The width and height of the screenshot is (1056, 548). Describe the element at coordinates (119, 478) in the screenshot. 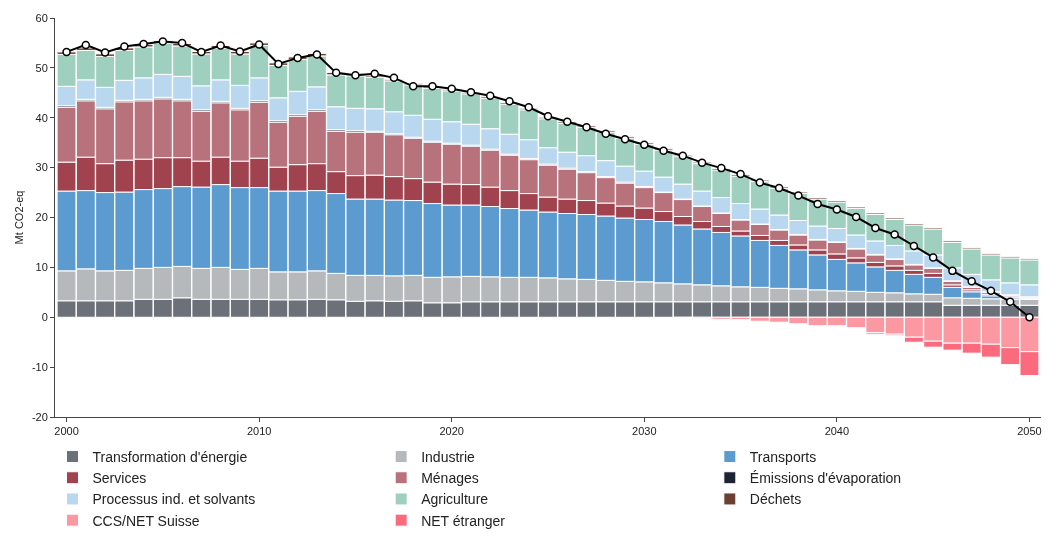

I see `legend-label: Services` at that location.